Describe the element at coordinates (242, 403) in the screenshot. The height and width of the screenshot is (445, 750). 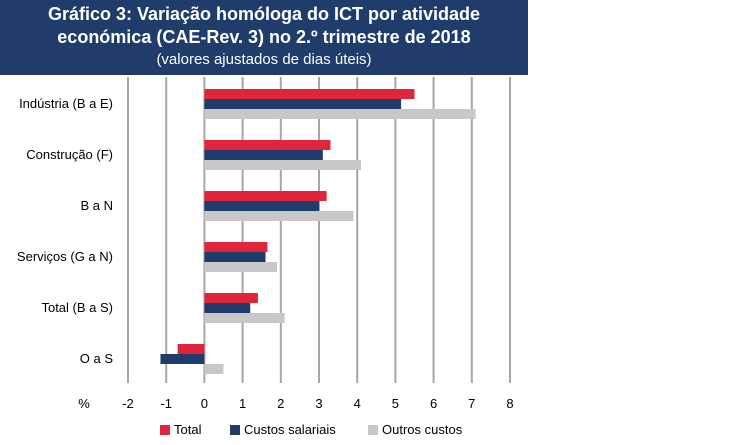
I see `x-tick-label-3: 1` at that location.